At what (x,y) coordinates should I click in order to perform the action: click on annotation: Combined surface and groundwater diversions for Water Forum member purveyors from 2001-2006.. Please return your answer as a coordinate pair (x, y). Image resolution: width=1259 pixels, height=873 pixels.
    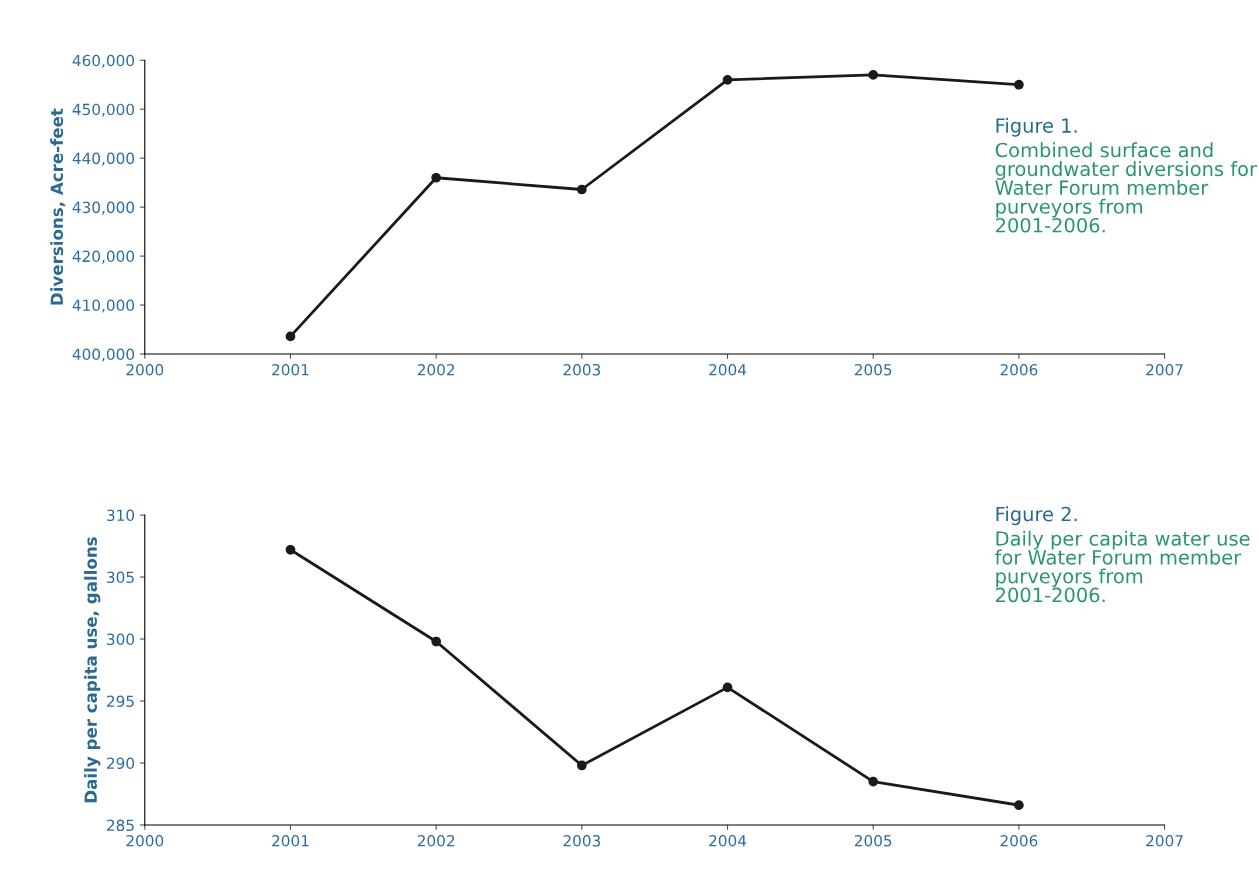
    Looking at the image, I should click on (1126, 187).